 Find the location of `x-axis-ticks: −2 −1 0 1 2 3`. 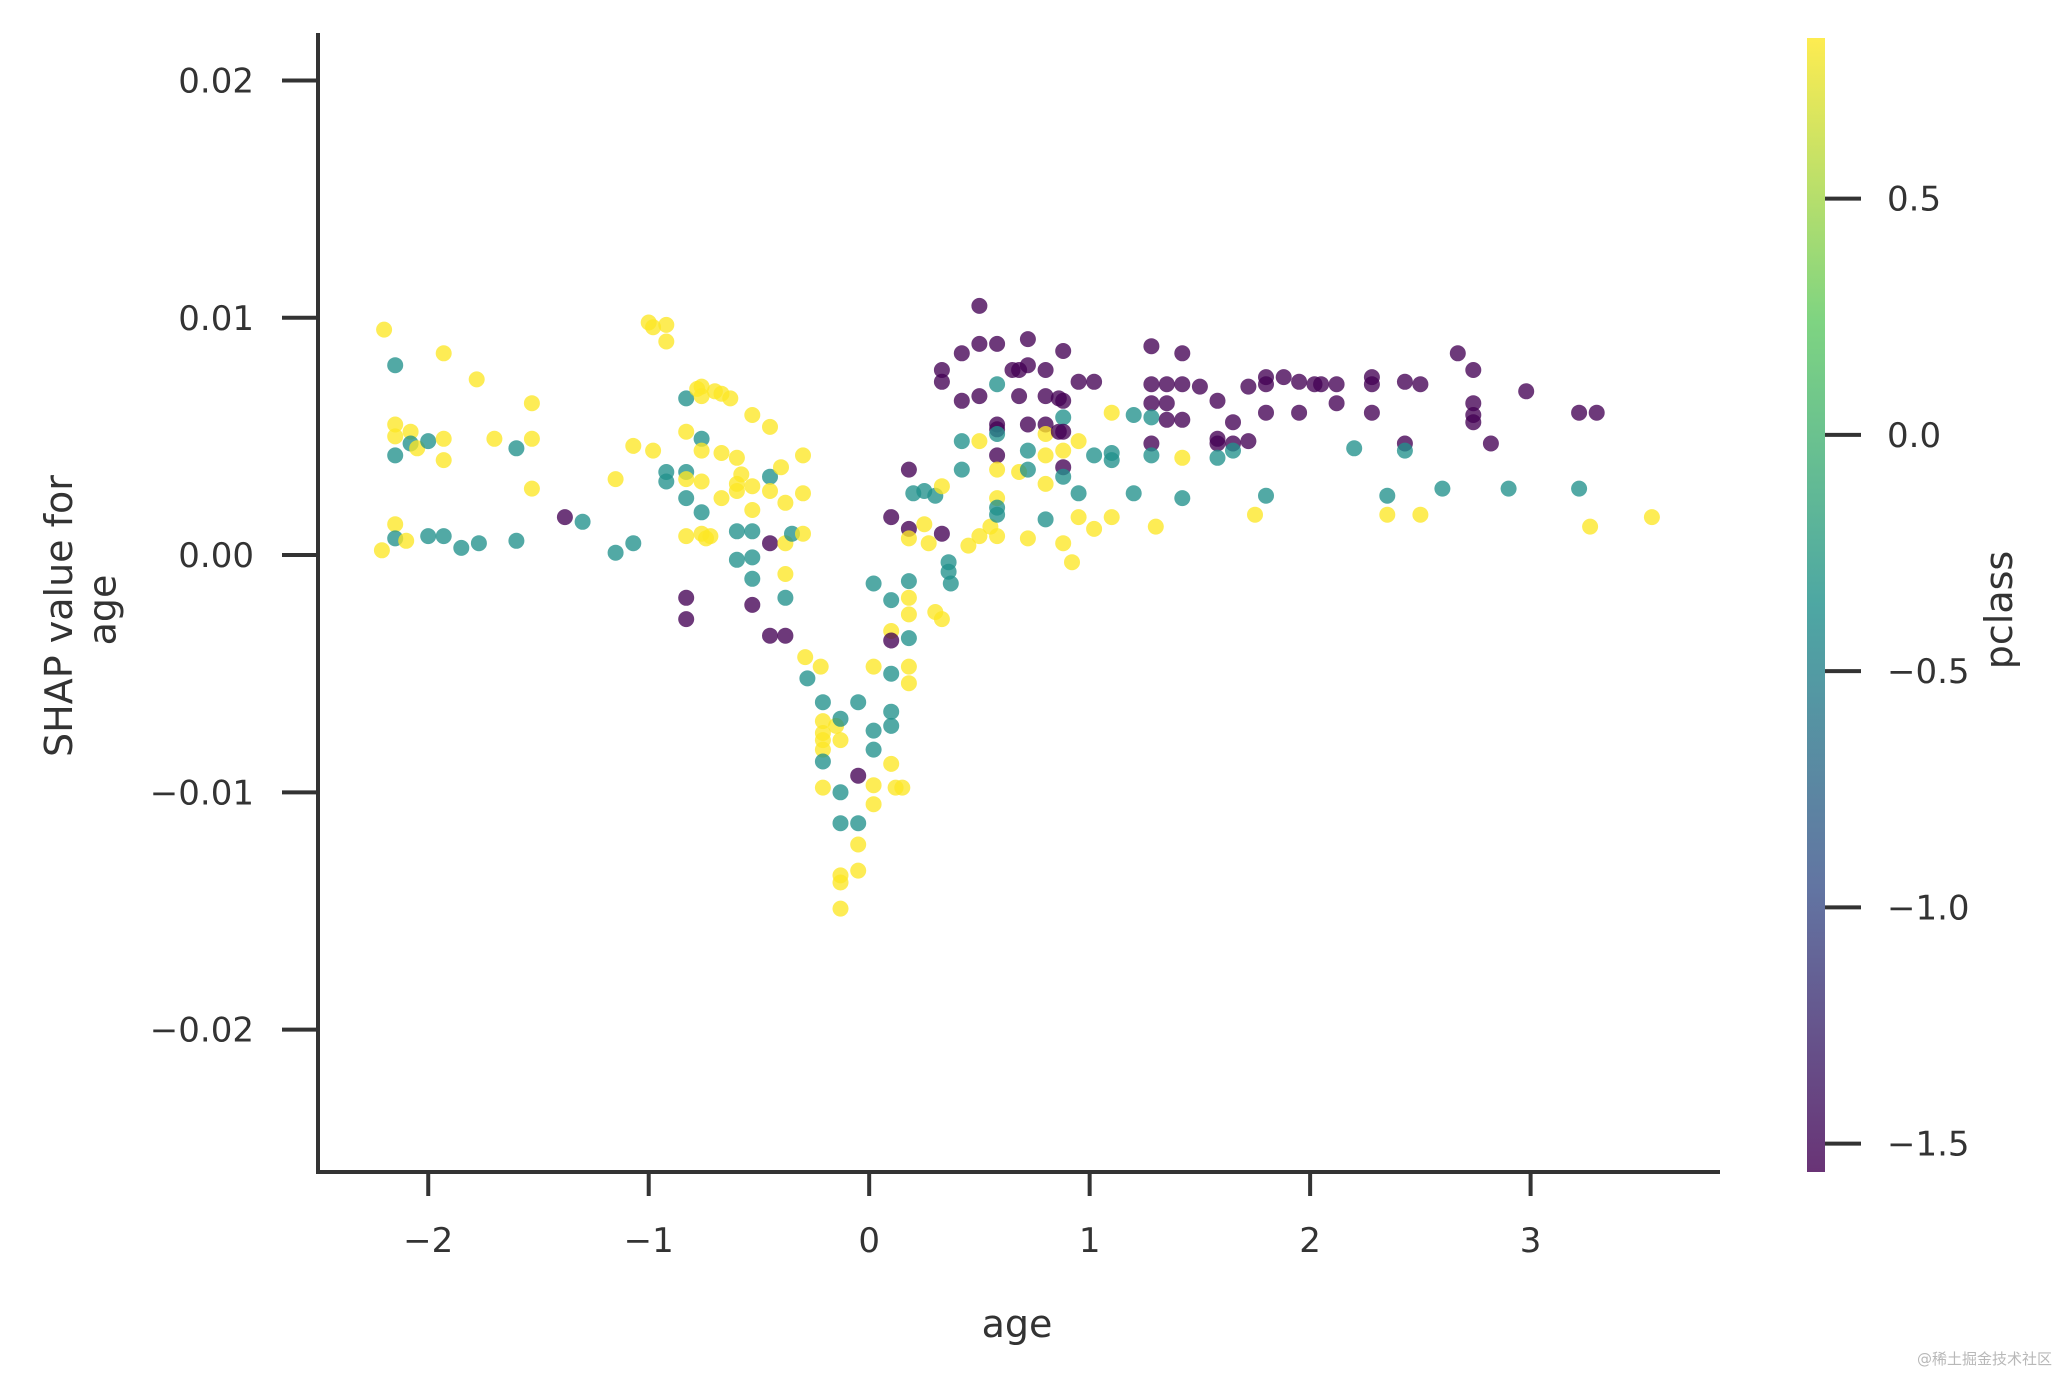

x-axis-ticks: −2 −1 0 1 2 3 is located at coordinates (972, 1216).